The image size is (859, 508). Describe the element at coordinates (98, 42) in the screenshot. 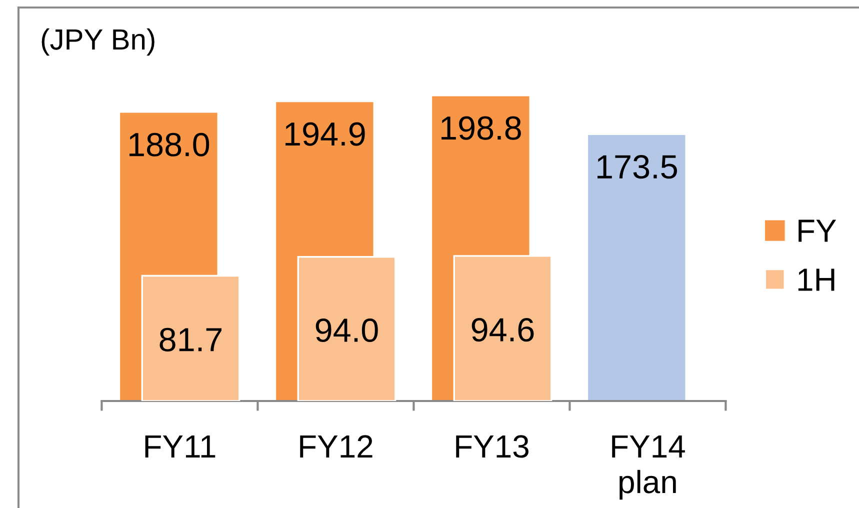

I see `text: (JPY Bn)` at that location.